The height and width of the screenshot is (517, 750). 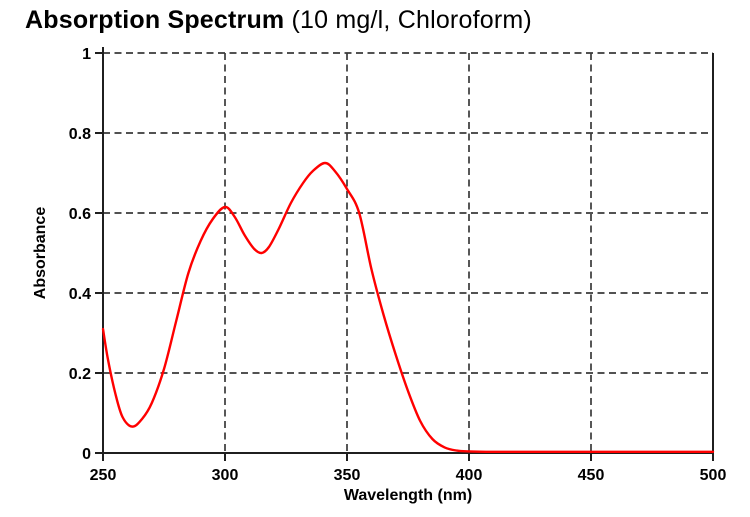 I want to click on x-tick-label-450: 450, so click(x=591, y=475).